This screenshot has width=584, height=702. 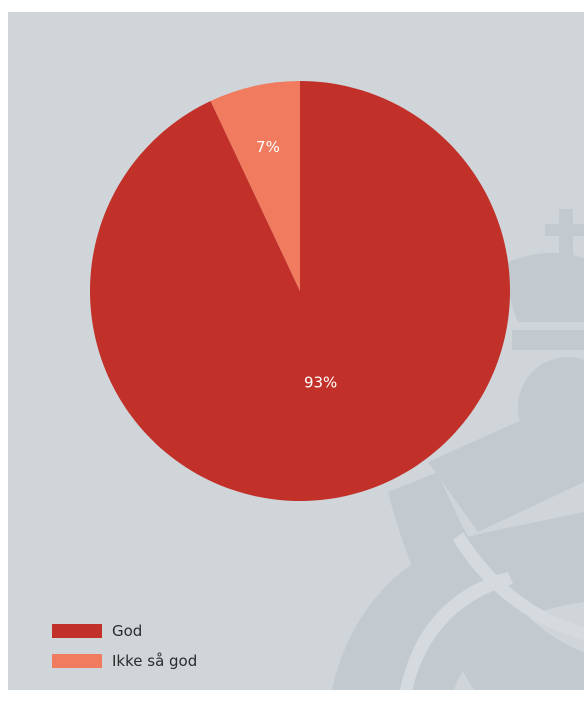 I want to click on pie-label-god: 93%, so click(x=320, y=383).